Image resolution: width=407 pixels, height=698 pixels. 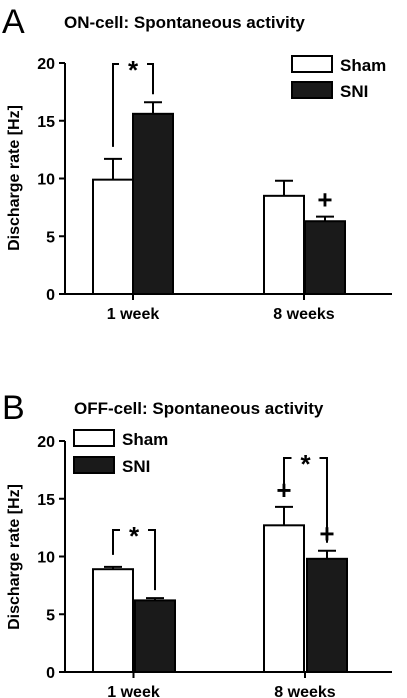 What do you see at coordinates (324, 200) in the screenshot?
I see `panel-a-plus-marker: +` at bounding box center [324, 200].